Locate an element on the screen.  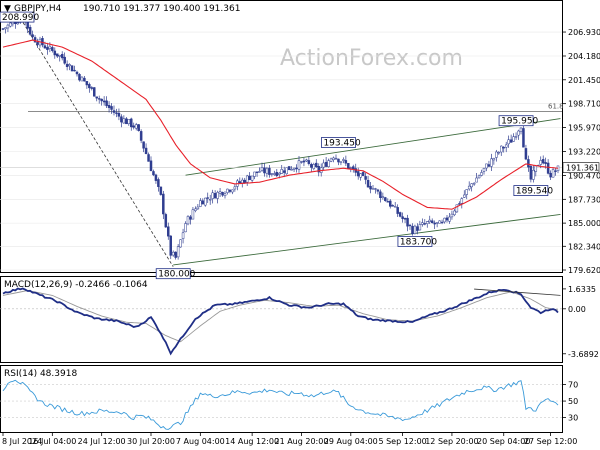
price-annotation-box is located at coordinates (531, 190).